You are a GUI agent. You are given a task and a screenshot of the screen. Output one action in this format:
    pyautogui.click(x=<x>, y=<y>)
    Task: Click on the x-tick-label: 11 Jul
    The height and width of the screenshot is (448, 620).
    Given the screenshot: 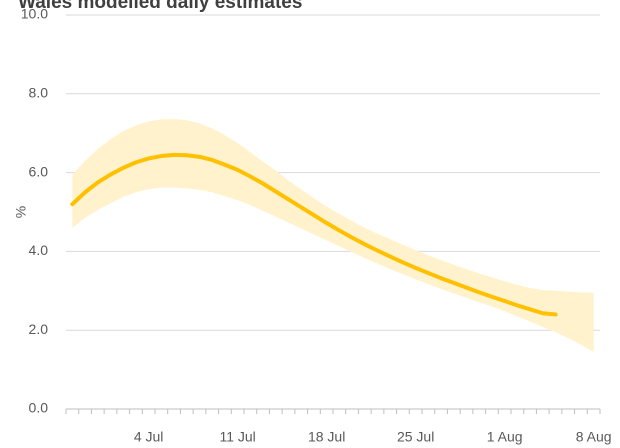 What is the action you would take?
    pyautogui.click(x=237, y=437)
    